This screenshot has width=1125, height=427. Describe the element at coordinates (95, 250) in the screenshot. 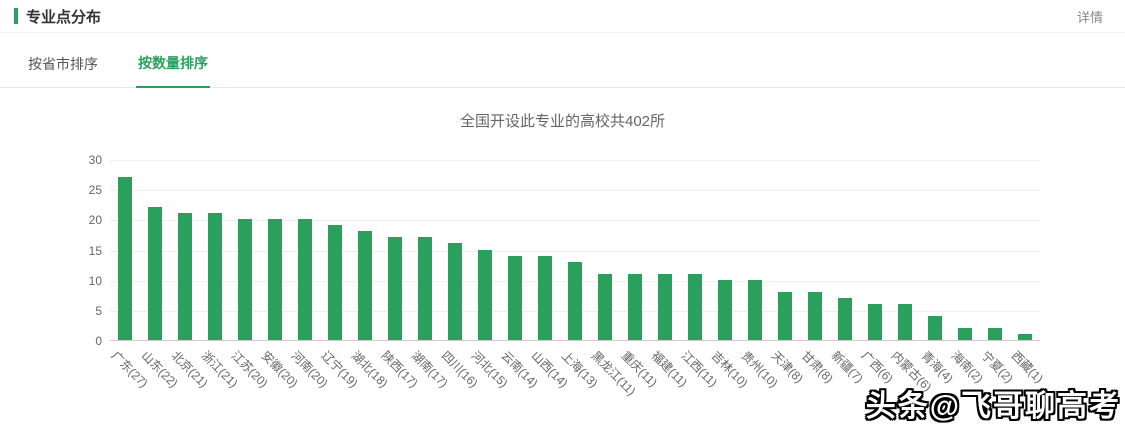

I see `y-axis-tick-label: 15` at that location.